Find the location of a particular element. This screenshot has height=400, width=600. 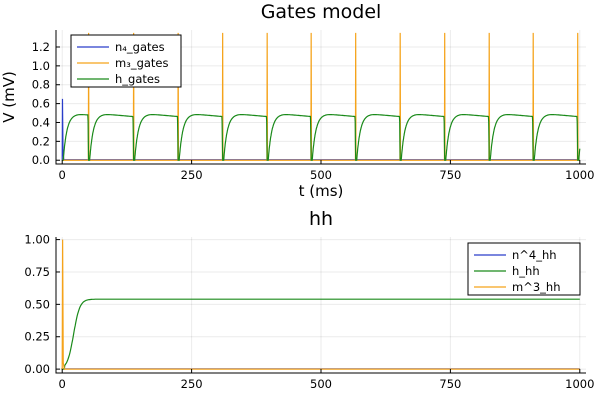

y-tick-label: 0.4 is located at coordinates (41, 122).